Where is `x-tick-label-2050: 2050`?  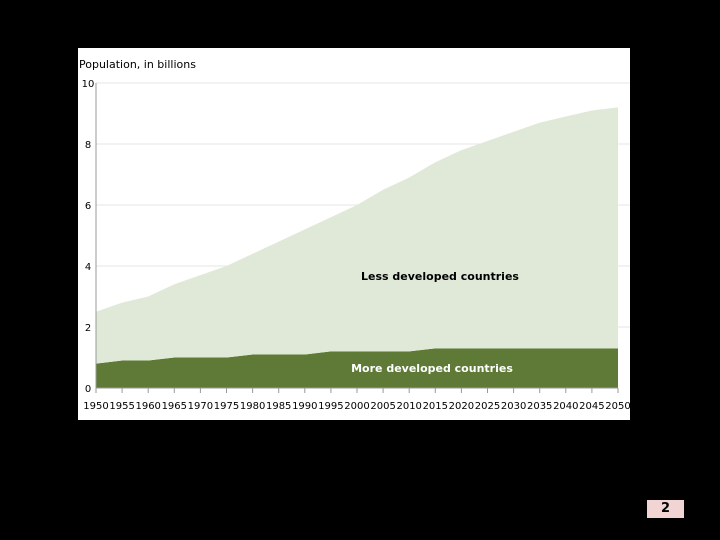 x-tick-label-2050: 2050 is located at coordinates (617, 406).